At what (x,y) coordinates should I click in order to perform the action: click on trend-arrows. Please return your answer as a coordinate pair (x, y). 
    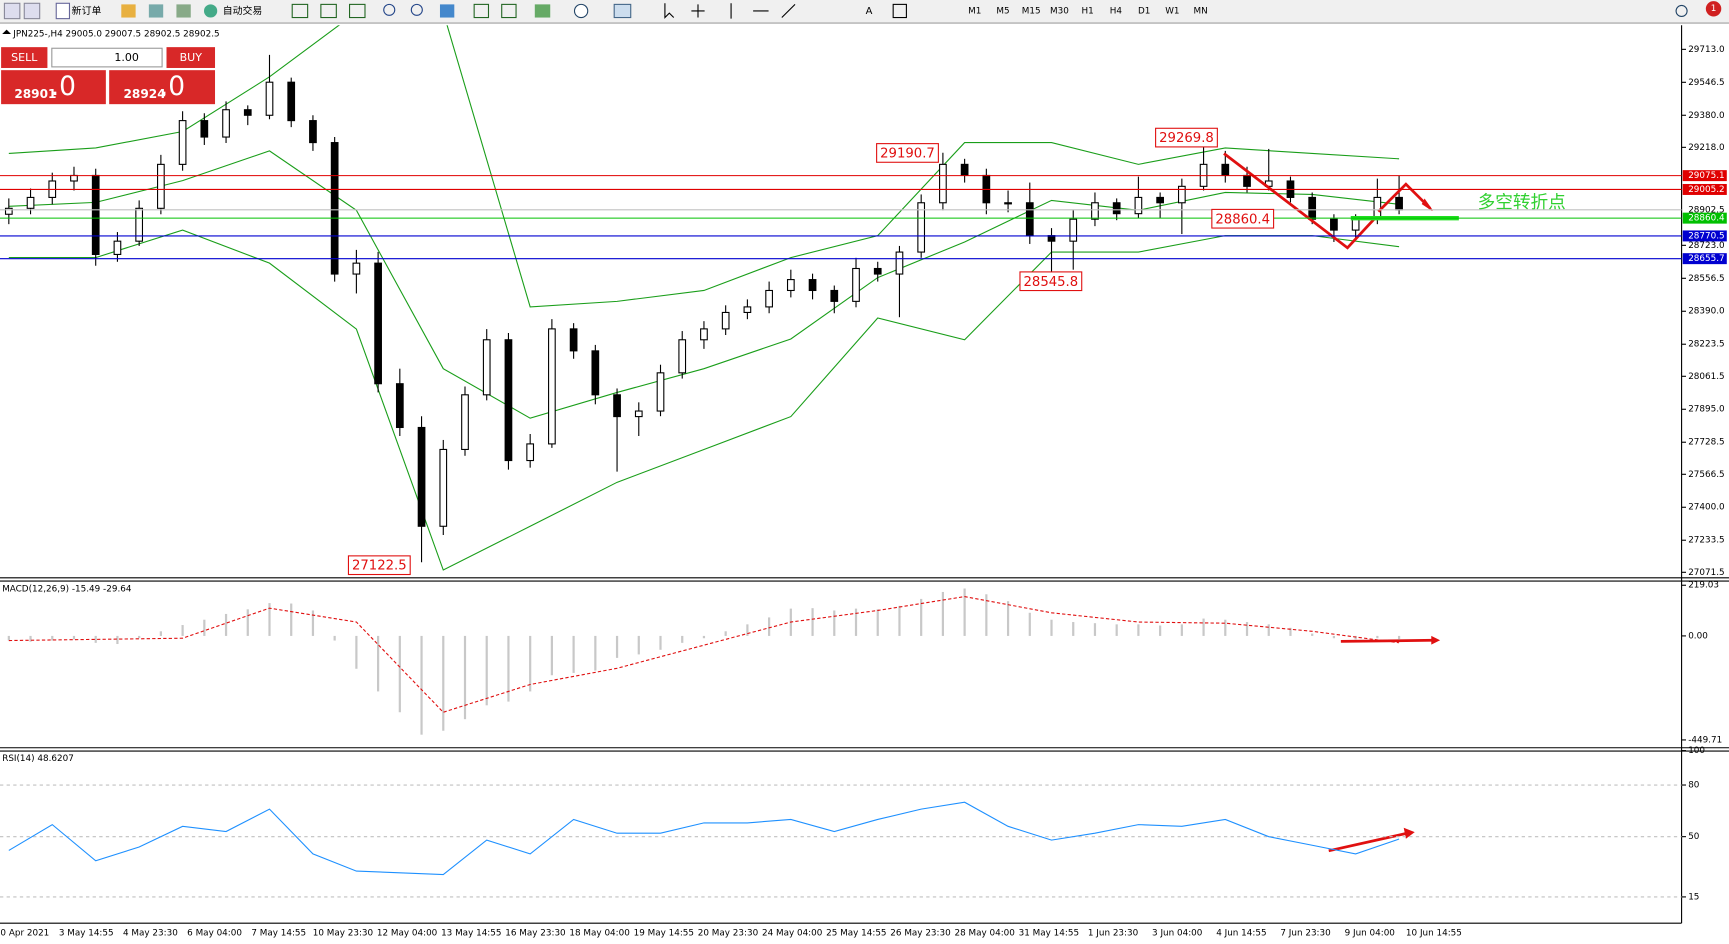
    Looking at the image, I should click on (1327, 201).